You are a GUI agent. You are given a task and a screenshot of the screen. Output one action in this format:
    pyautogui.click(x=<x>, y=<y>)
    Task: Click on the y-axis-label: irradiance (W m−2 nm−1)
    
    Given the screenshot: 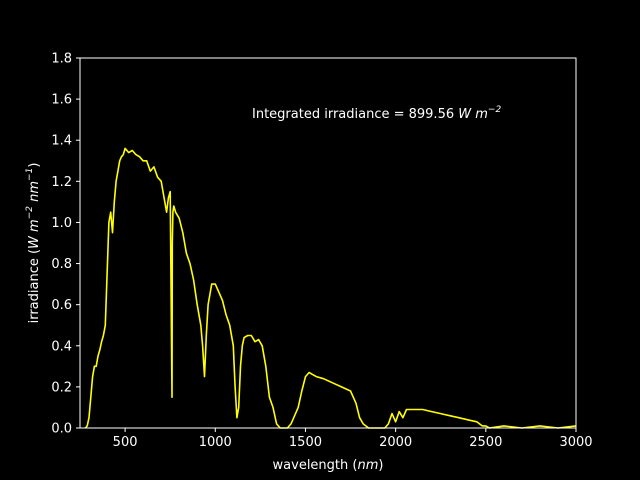 What is the action you would take?
    pyautogui.click(x=33, y=243)
    